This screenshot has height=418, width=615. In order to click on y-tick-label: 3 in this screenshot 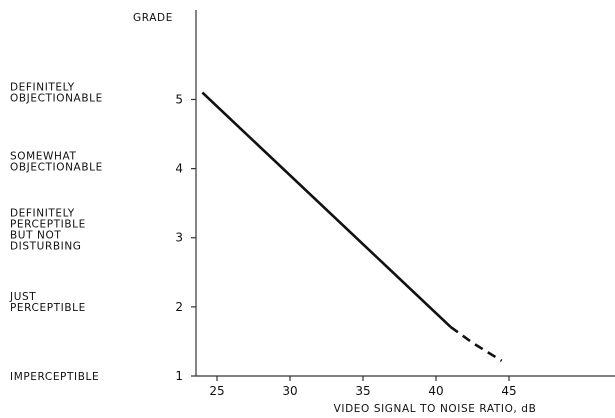, I will do `click(179, 238)`.